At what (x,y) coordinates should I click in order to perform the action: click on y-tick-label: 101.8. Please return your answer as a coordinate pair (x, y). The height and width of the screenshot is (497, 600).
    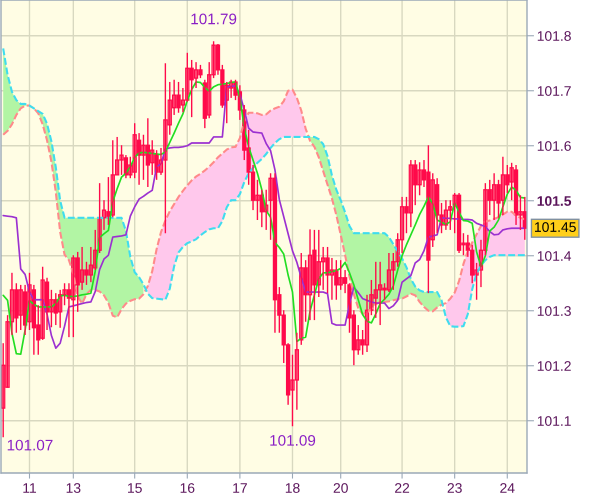
    Looking at the image, I should click on (554, 36).